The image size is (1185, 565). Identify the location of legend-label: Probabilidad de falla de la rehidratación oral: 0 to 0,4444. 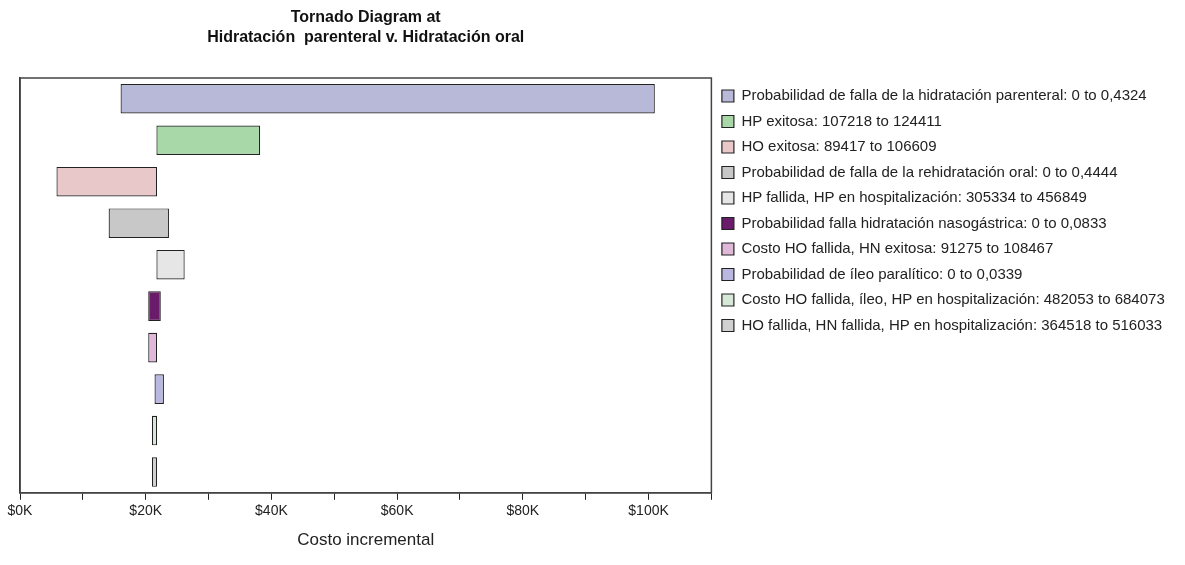
(929, 171).